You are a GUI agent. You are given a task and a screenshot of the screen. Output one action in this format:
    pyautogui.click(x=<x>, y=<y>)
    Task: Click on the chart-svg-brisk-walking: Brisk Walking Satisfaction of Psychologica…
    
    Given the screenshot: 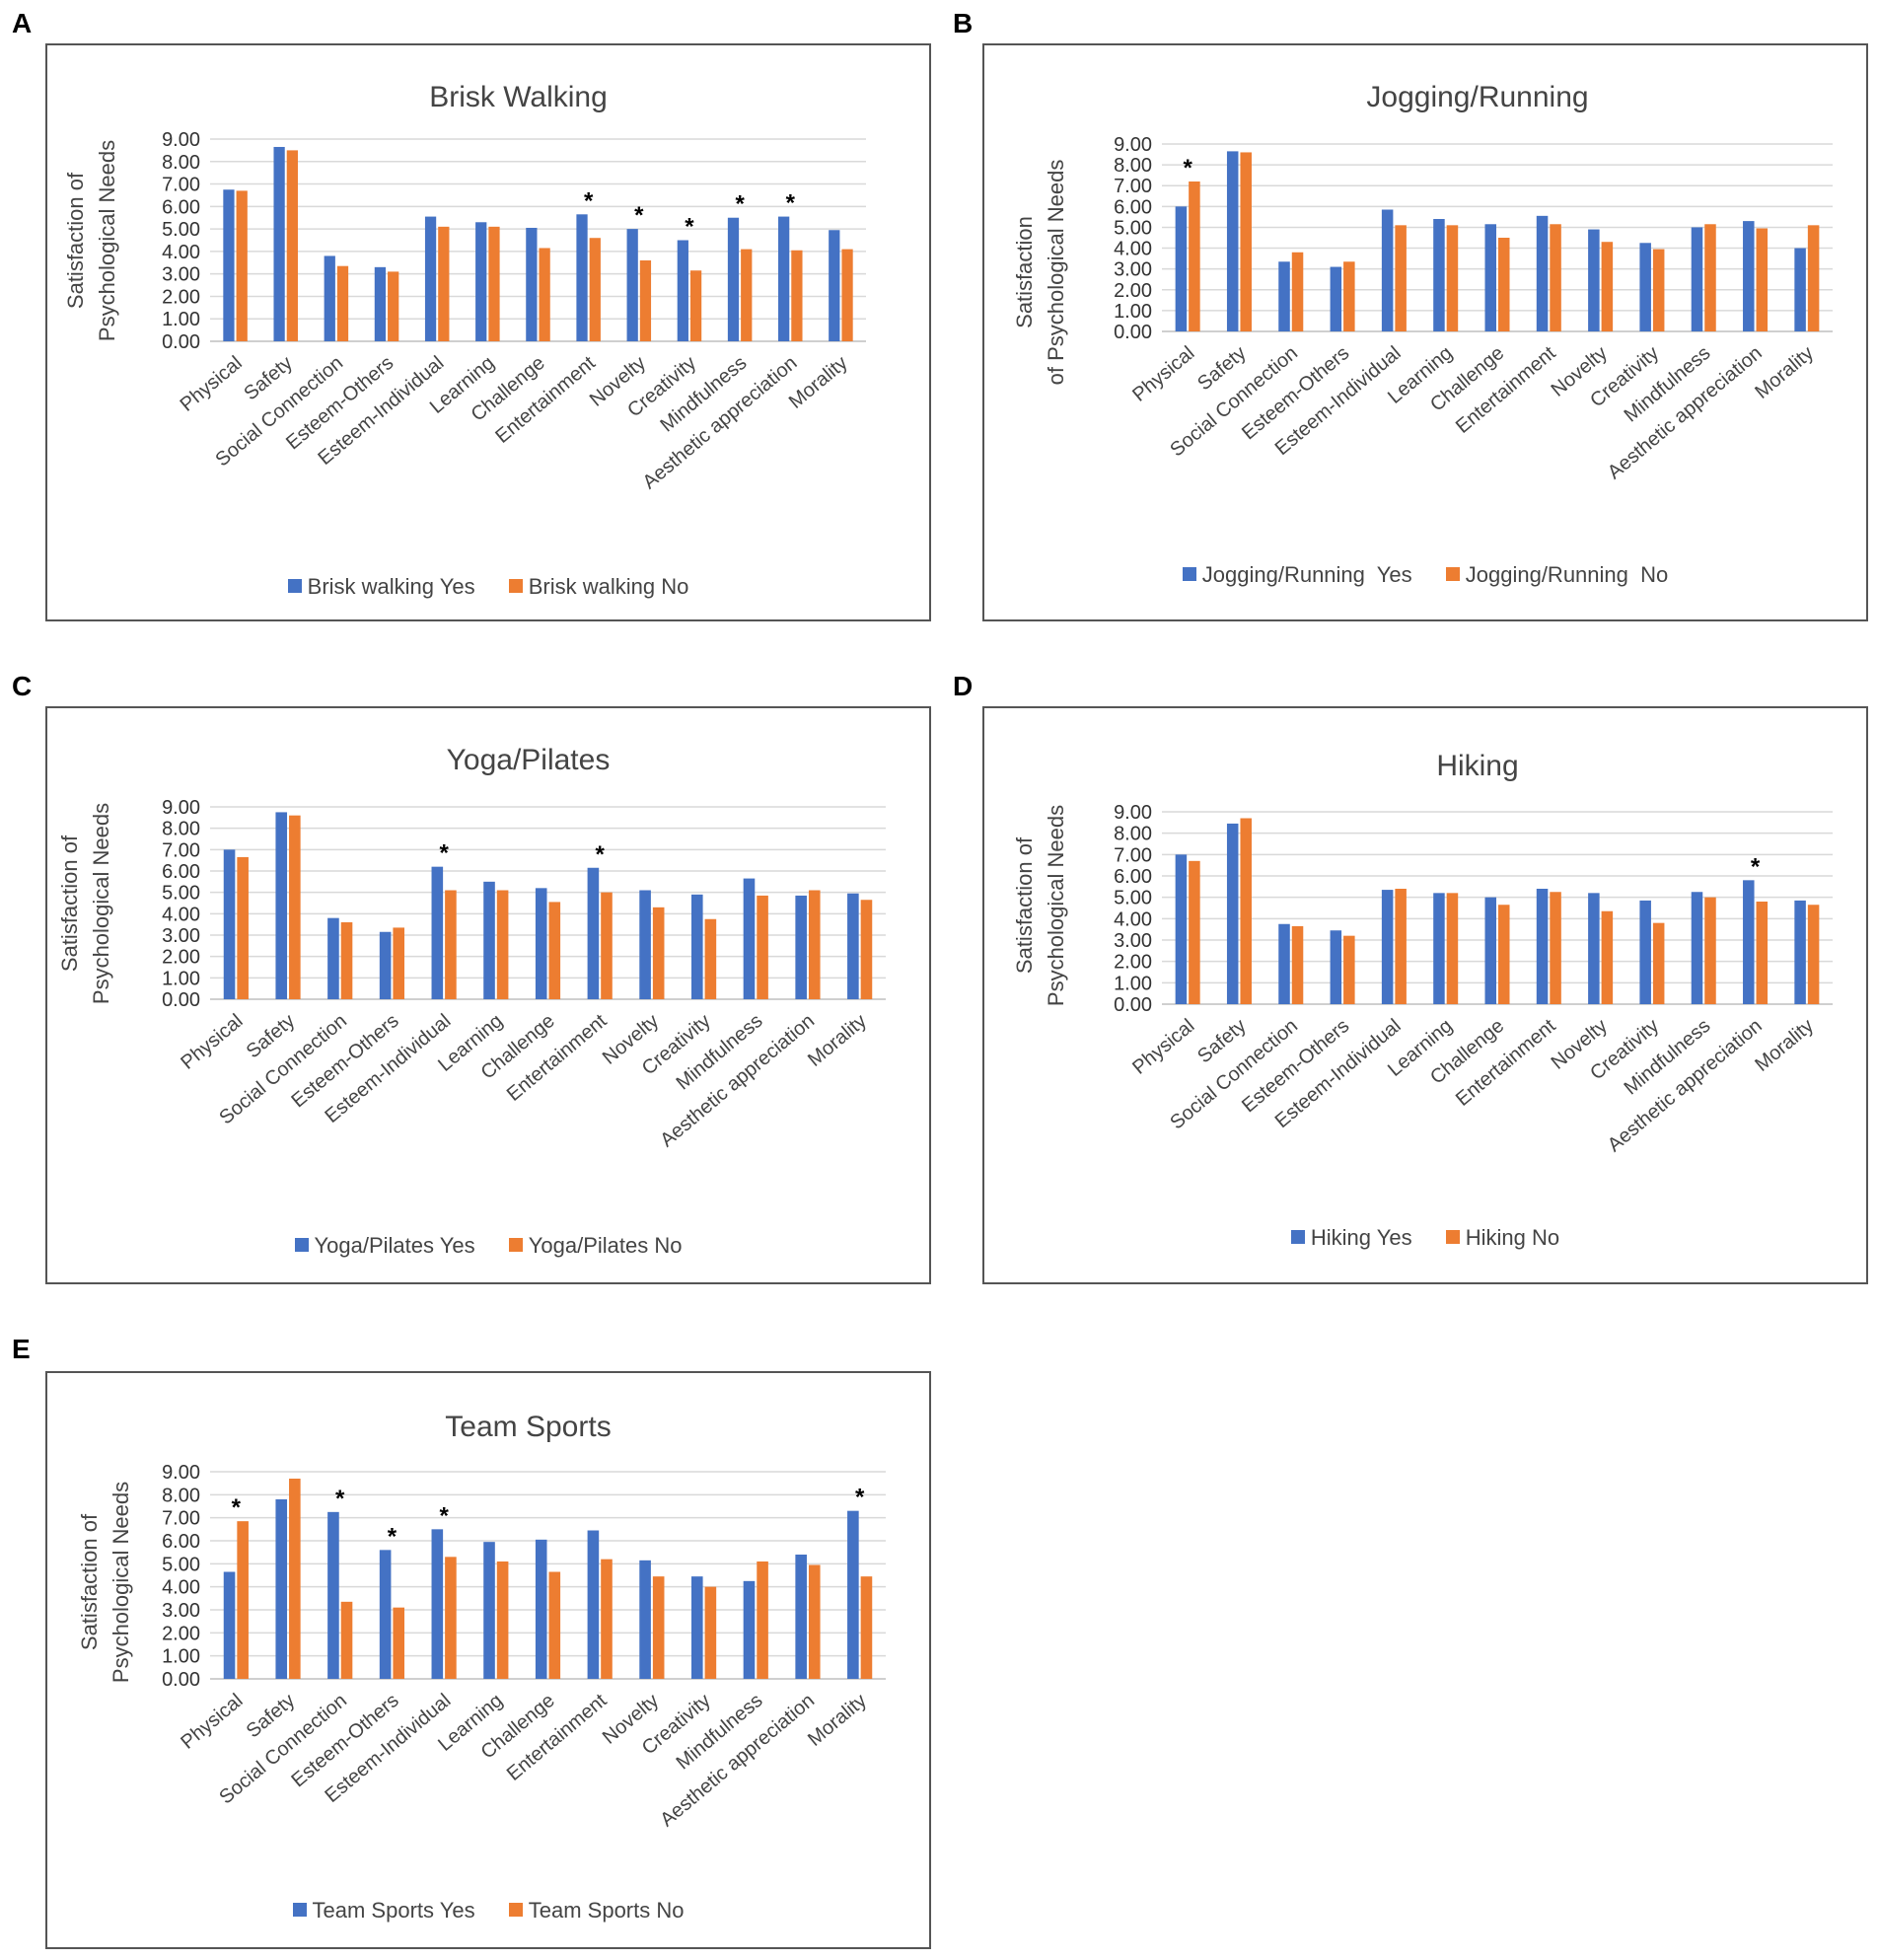 What is the action you would take?
    pyautogui.click(x=464, y=287)
    